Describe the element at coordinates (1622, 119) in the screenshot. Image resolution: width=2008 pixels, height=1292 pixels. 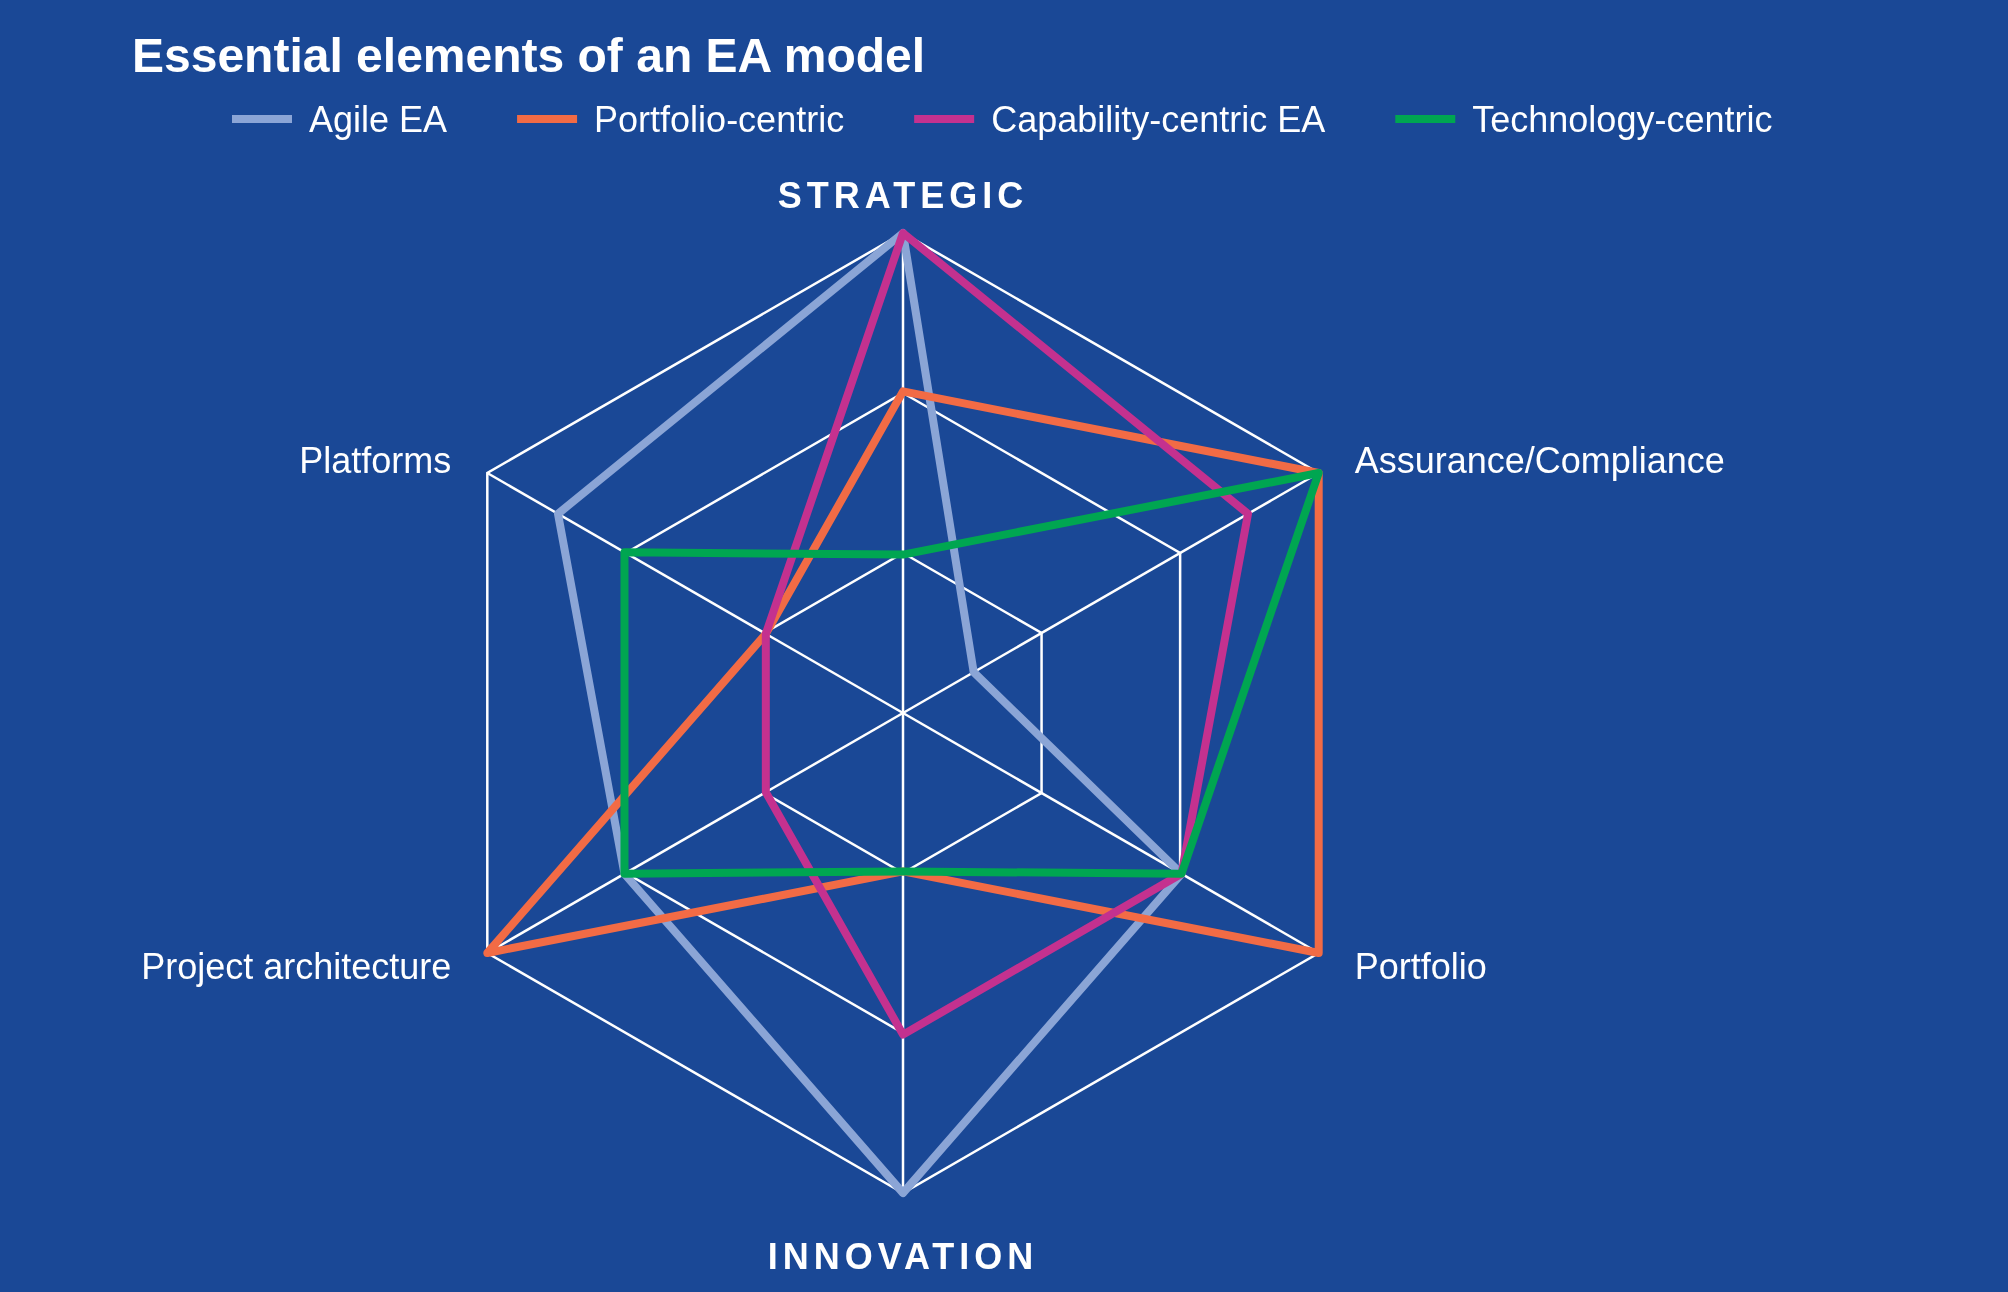
I see `legend-label: Technology-centric` at that location.